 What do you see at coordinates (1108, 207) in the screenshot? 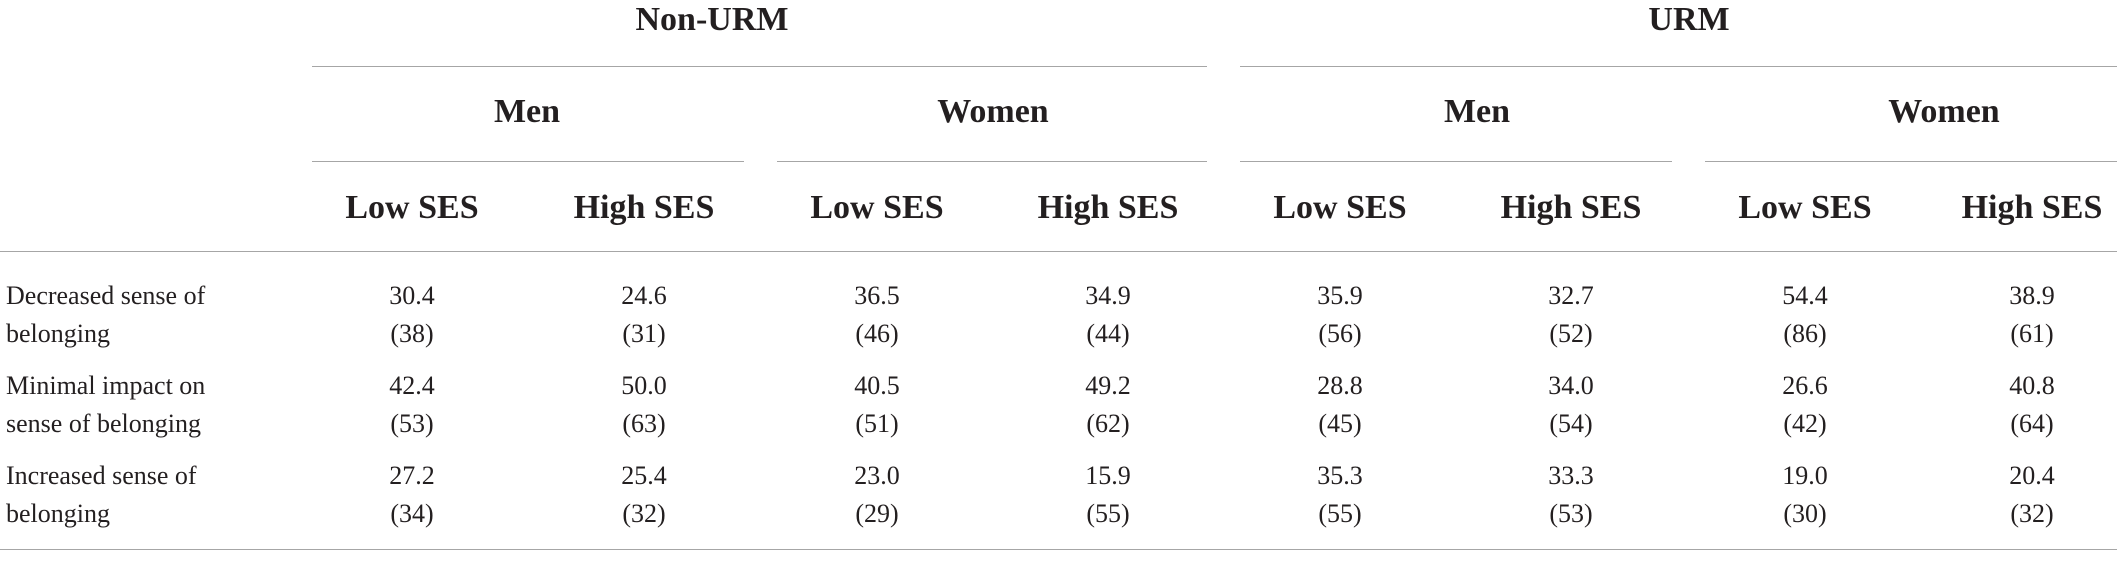
I see `ses-header-4: High SES` at bounding box center [1108, 207].